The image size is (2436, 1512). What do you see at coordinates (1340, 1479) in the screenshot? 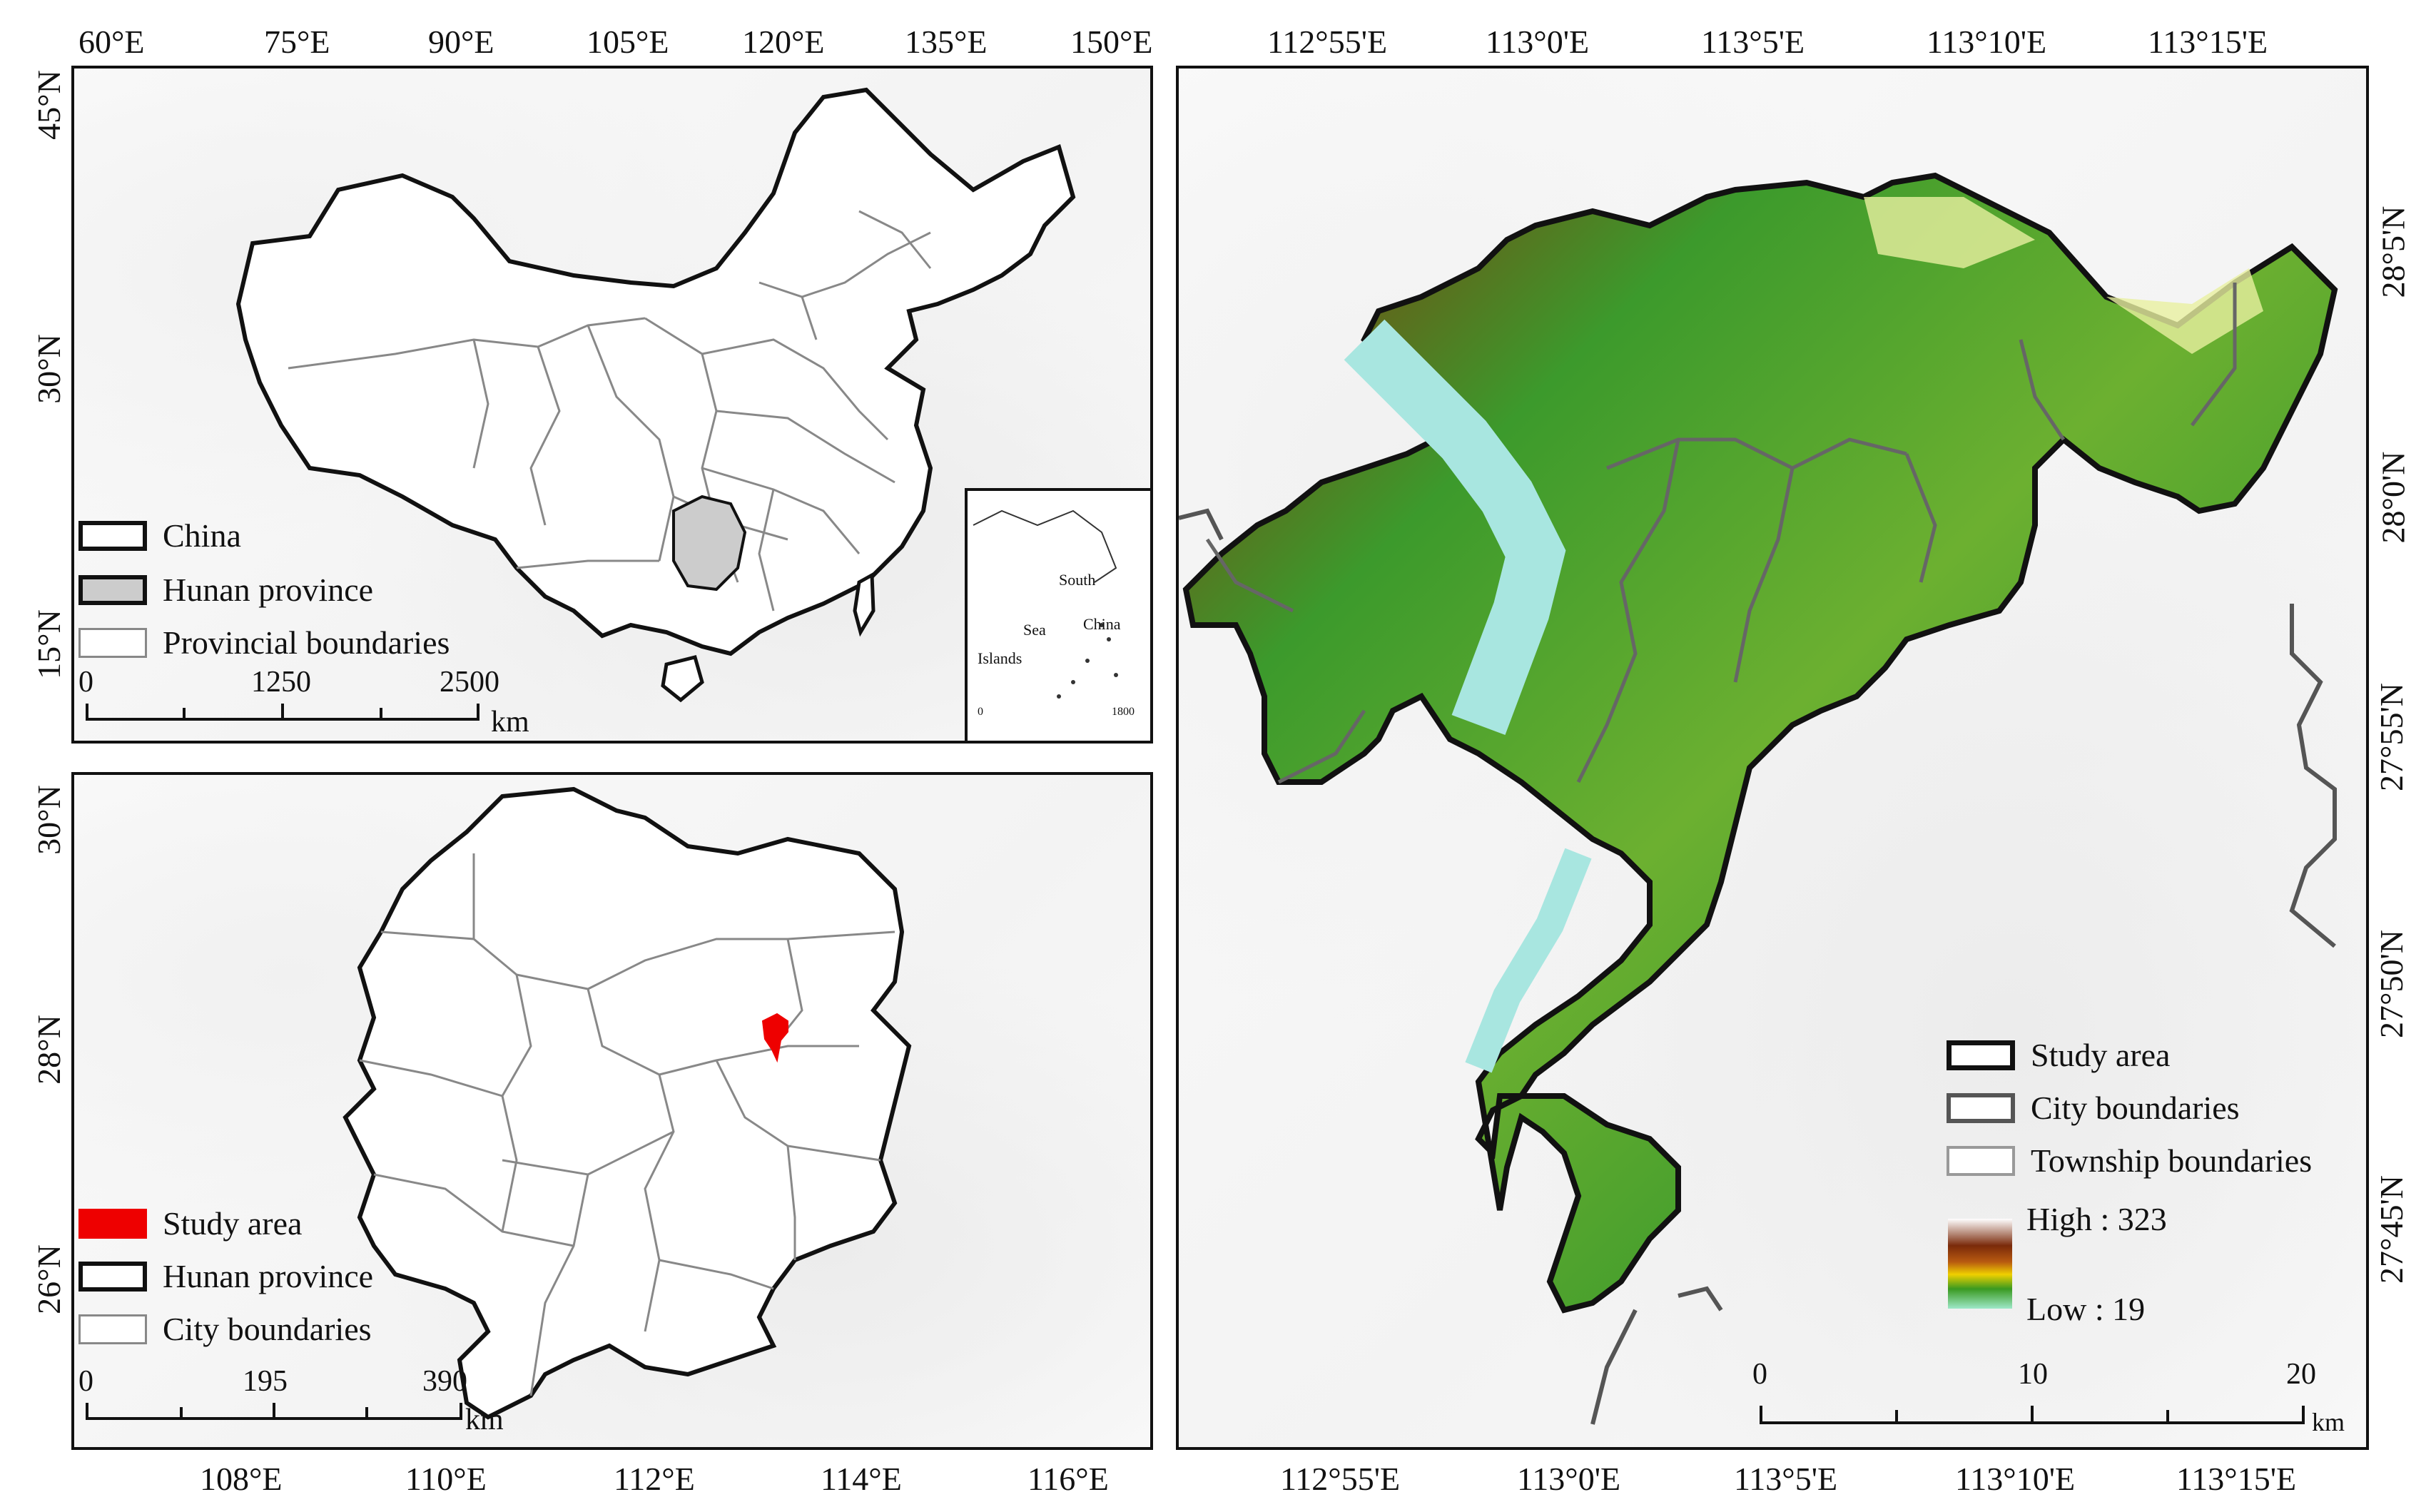
I see `study-tick-bottom-0: 112°55'E` at bounding box center [1340, 1479].